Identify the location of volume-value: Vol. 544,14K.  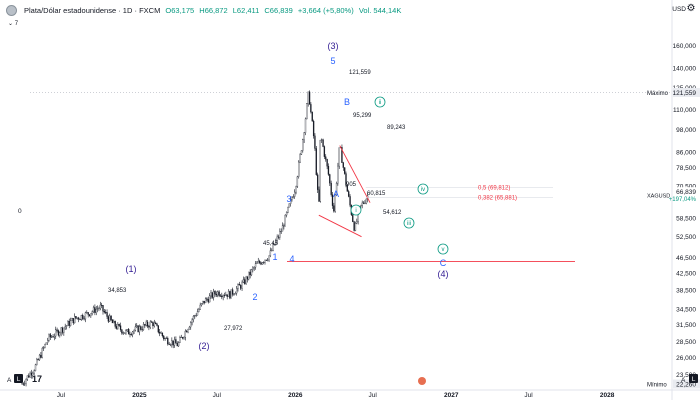
(380, 10).